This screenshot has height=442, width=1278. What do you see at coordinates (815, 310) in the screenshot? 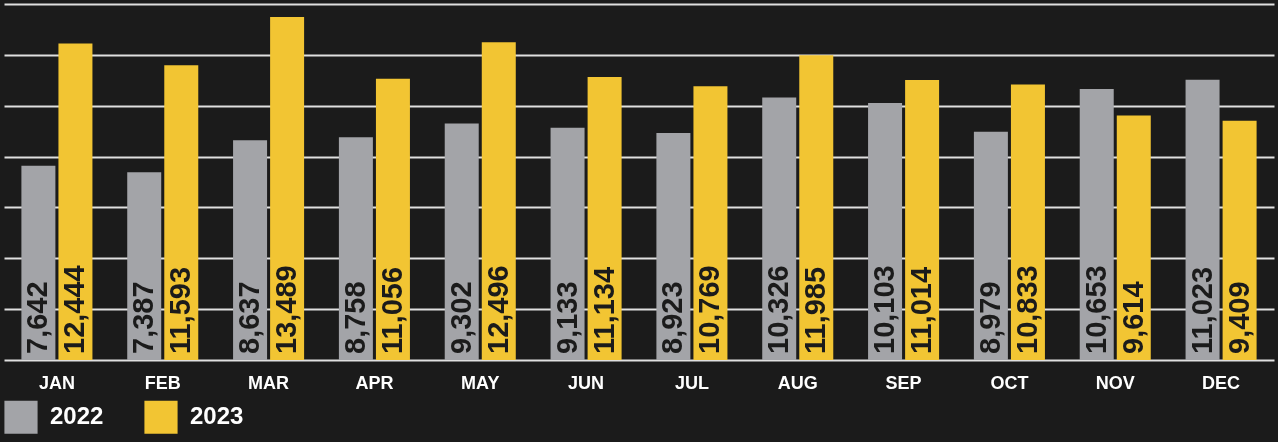
I see `data-label: 11,985` at bounding box center [815, 310].